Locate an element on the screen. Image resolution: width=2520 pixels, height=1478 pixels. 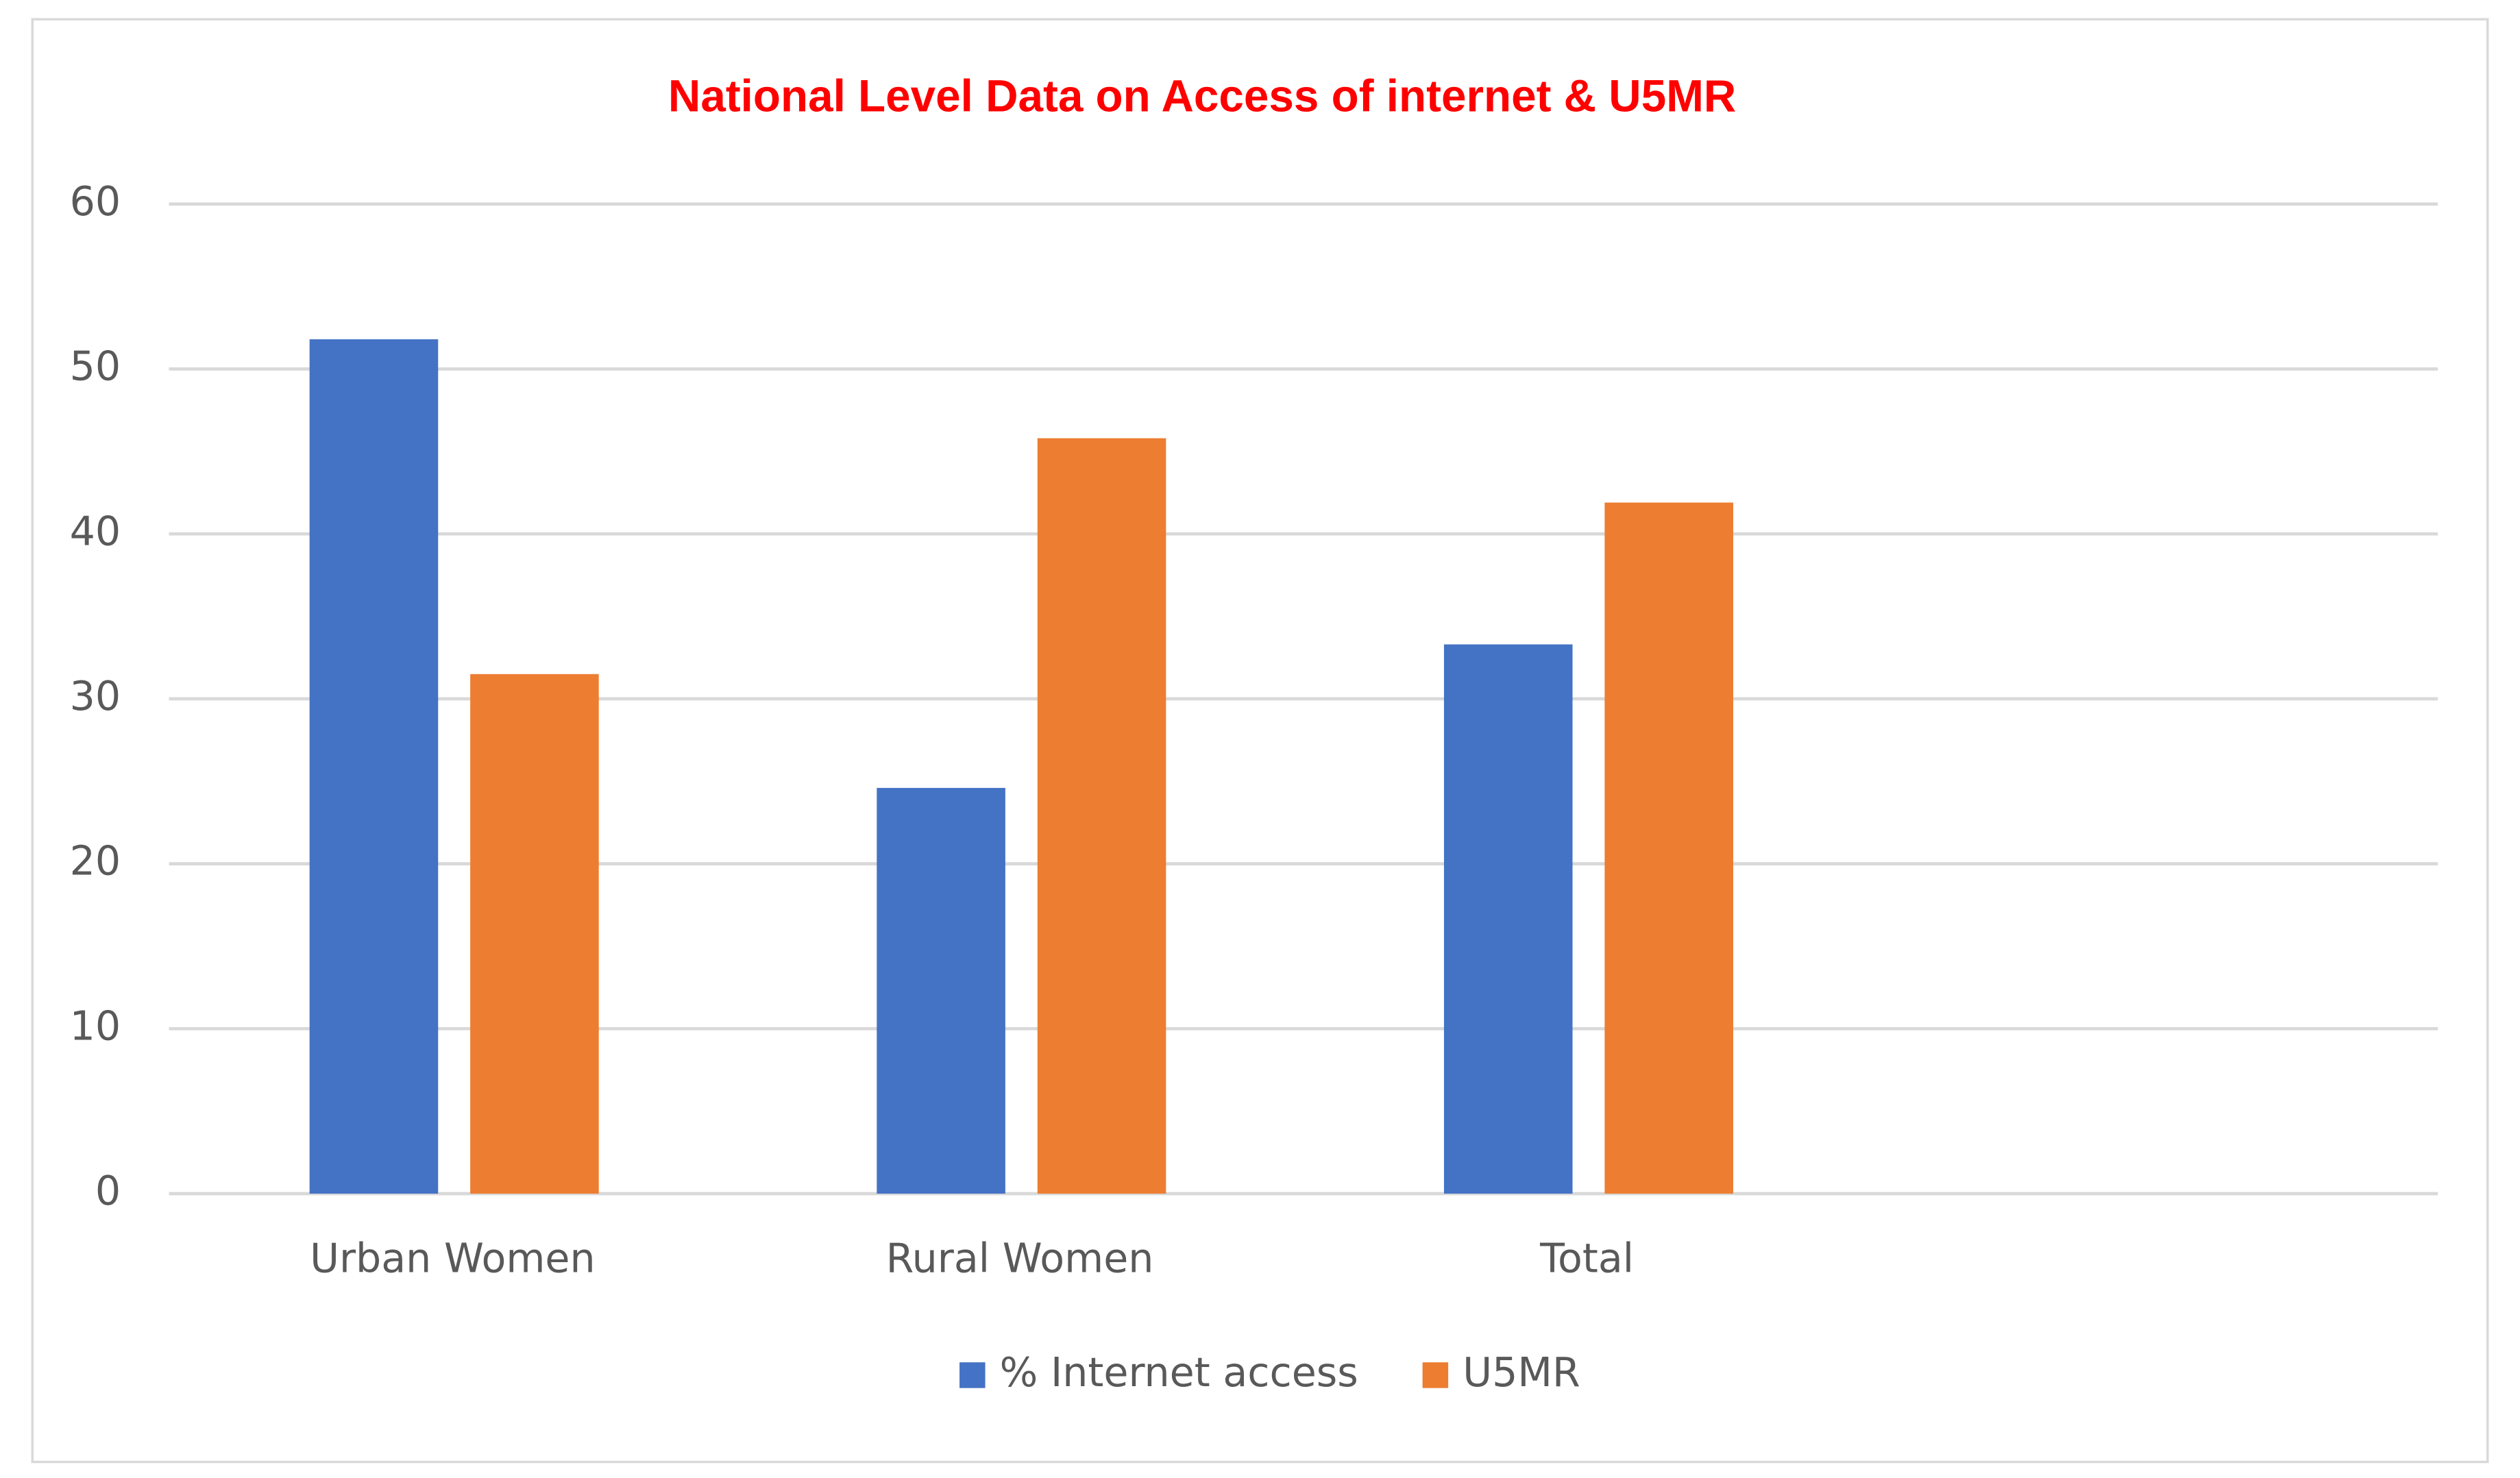
x-tick-label: Urban Women is located at coordinates (453, 1258).